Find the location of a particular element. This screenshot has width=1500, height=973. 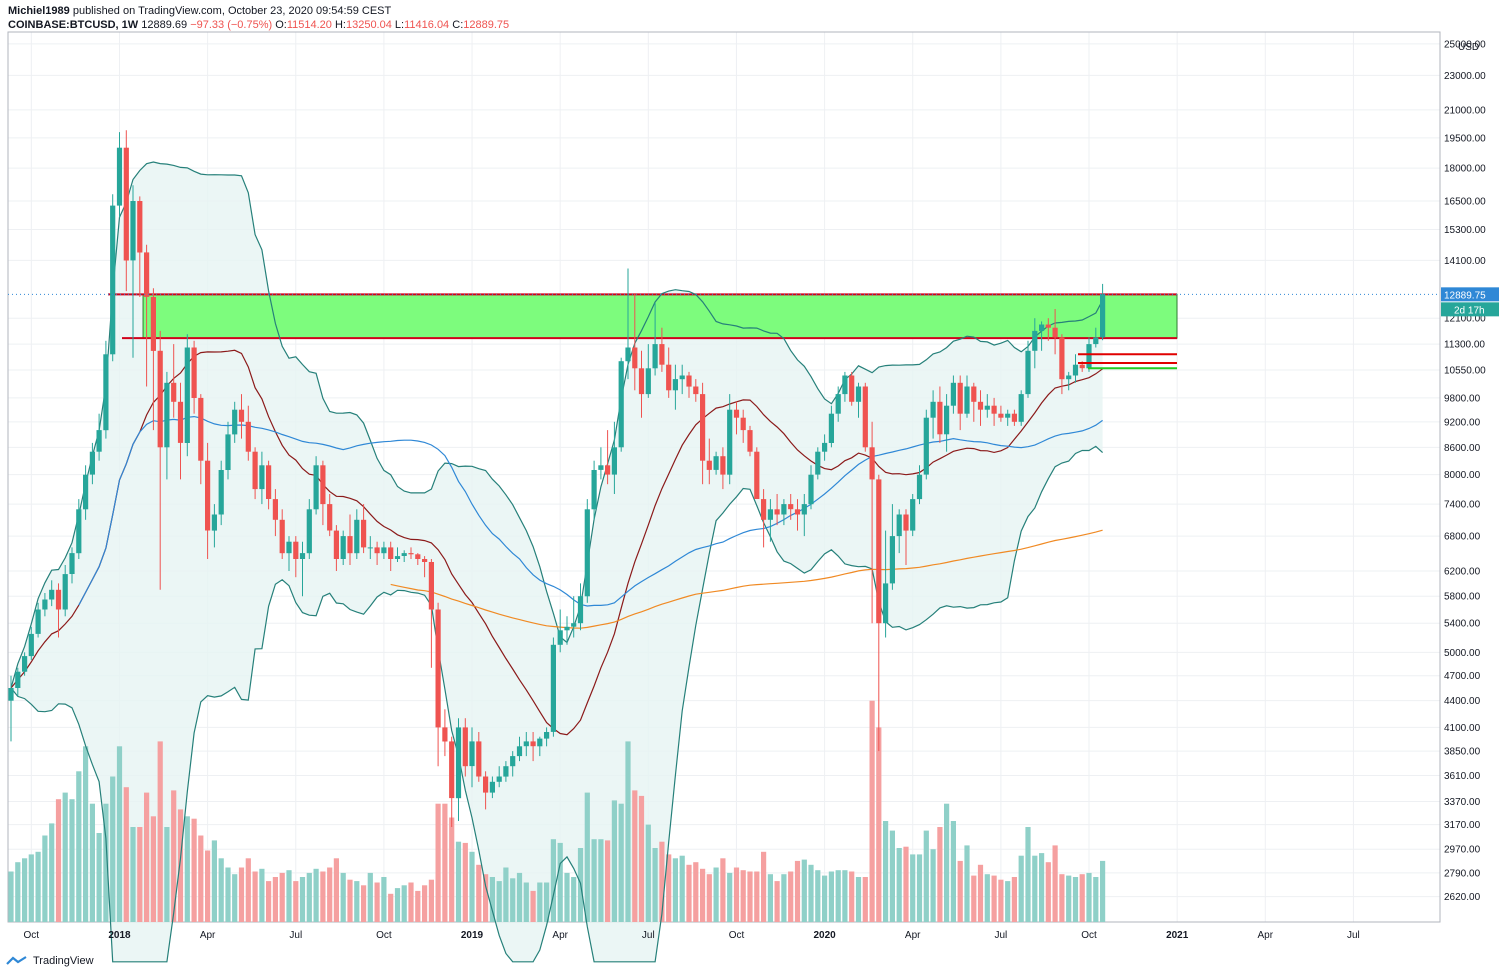

low-label: L: is located at coordinates (399, 25).